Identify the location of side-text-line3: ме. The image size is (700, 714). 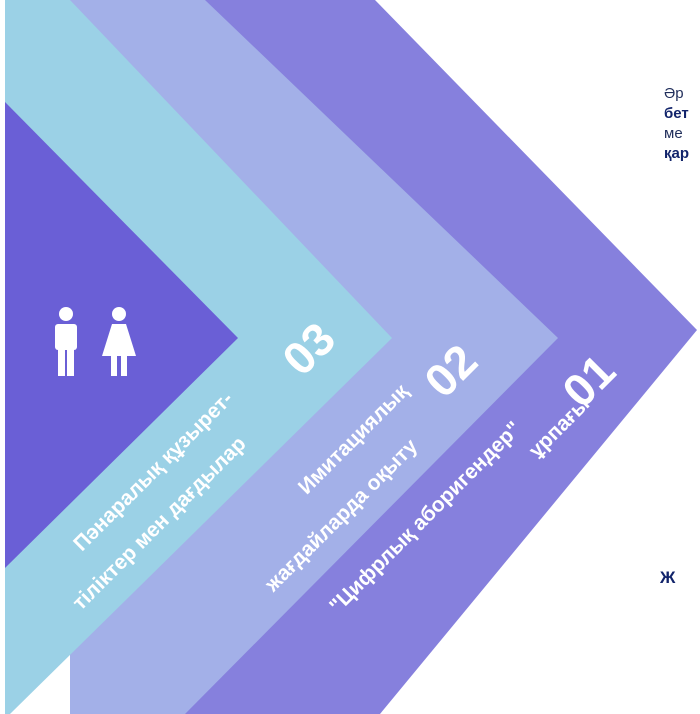
(673, 133).